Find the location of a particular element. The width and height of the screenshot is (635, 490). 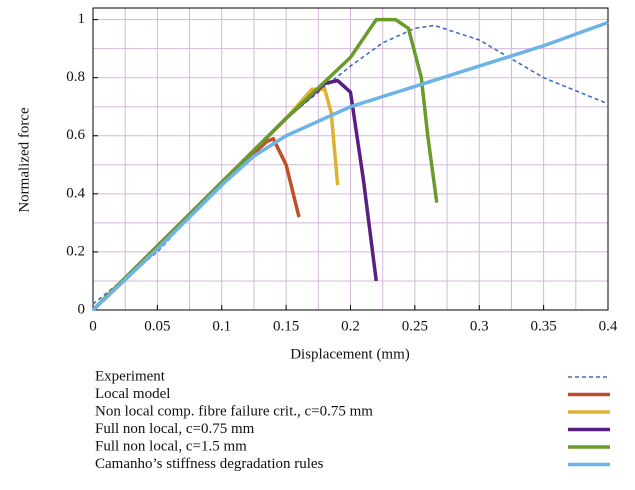

y-tick-label: 0.6 is located at coordinates (75, 135).